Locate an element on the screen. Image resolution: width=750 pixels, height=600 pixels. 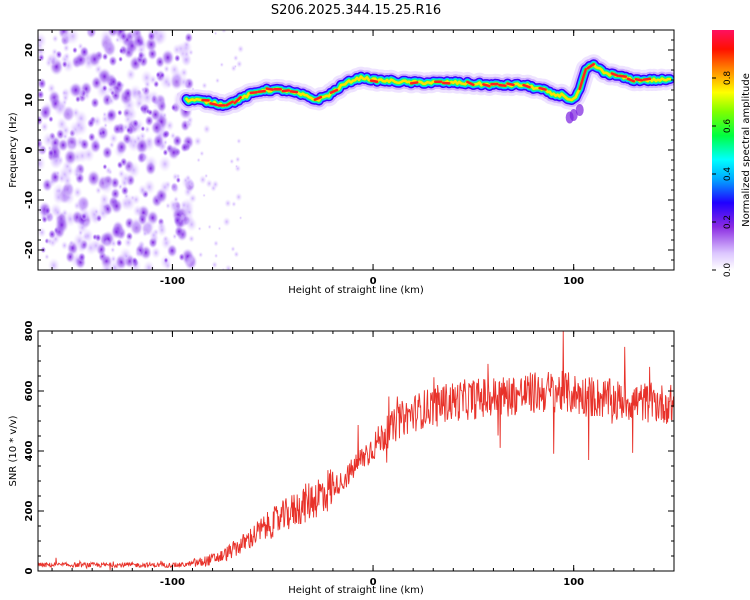
snr-ytick-label: 0 is located at coordinates (29, 570).